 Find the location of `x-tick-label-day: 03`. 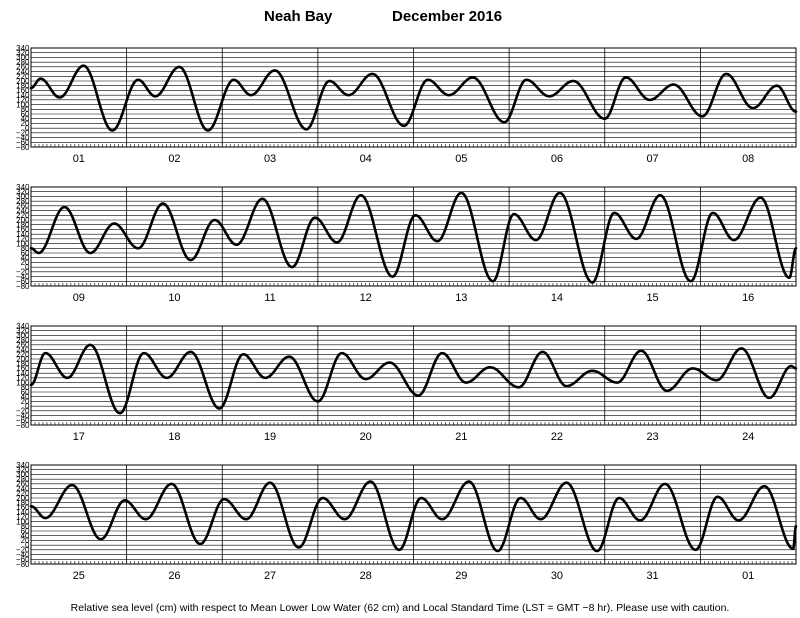

x-tick-label-day: 03 is located at coordinates (270, 159).